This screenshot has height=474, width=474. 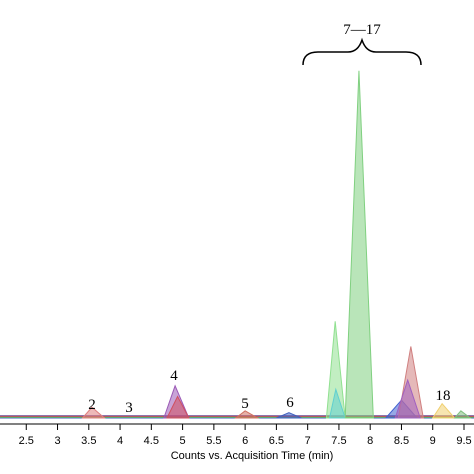 I want to click on peak-label: 7—17, so click(x=362, y=30).